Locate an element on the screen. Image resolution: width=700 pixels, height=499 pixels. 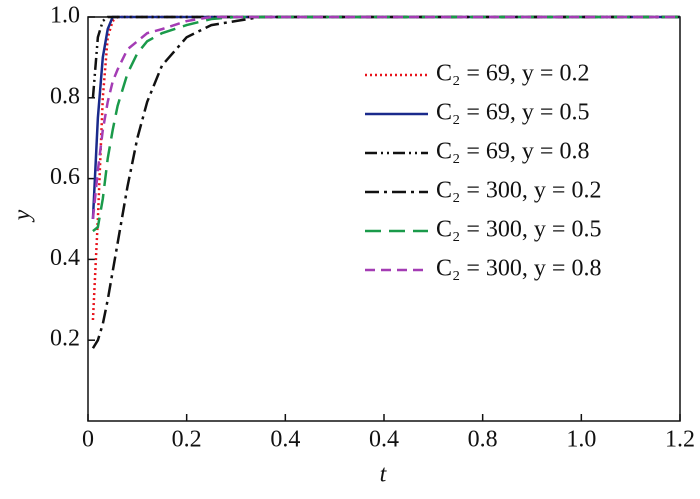
legend-label: C₂ = 300, y = 0.2 is located at coordinates (518, 191).